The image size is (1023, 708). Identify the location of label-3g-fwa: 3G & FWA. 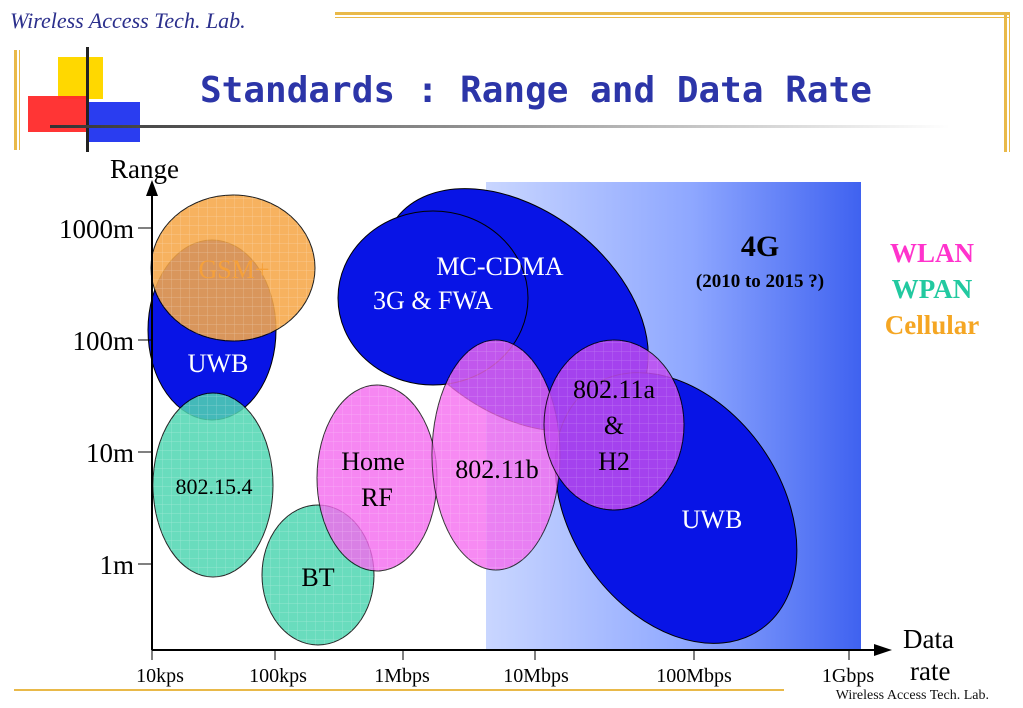
(433, 300).